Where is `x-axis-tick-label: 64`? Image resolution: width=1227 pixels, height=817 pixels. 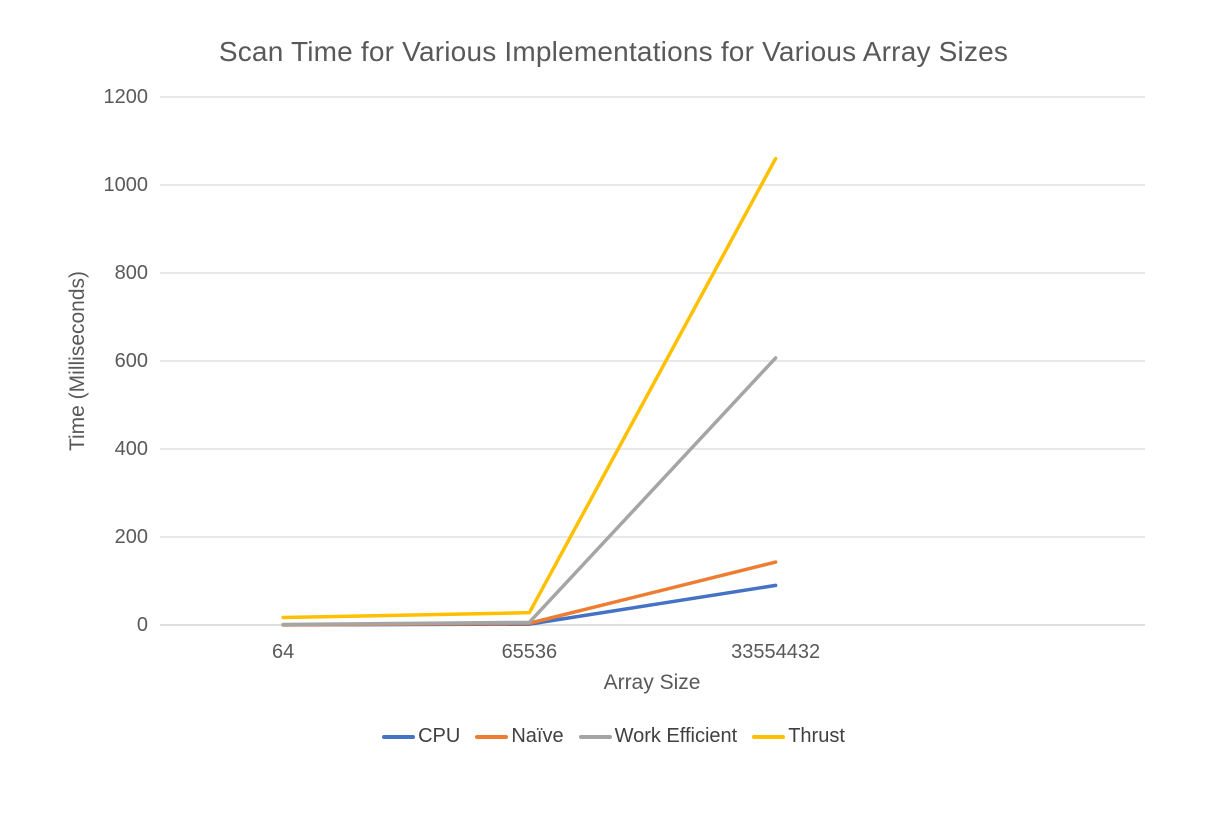 x-axis-tick-label: 64 is located at coordinates (283, 652).